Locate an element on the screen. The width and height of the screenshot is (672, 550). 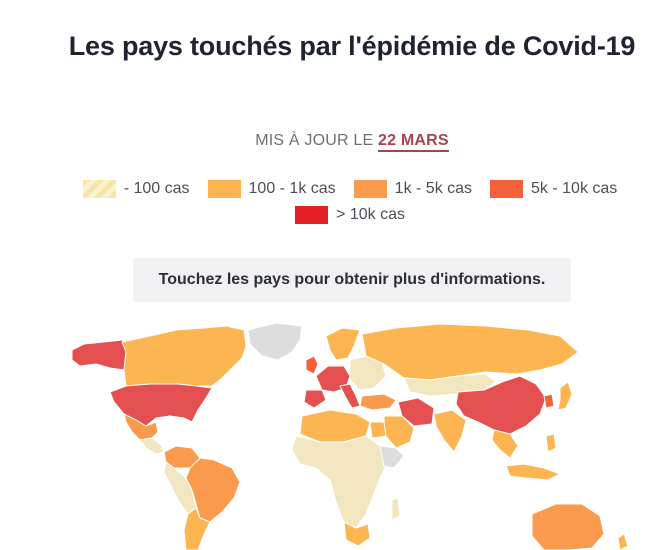
country-mexico is located at coordinates (141, 427).